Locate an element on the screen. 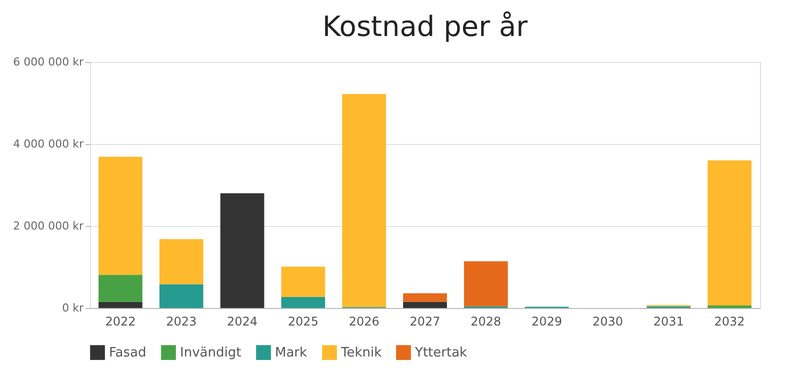  legend-label: Teknik is located at coordinates (361, 353).